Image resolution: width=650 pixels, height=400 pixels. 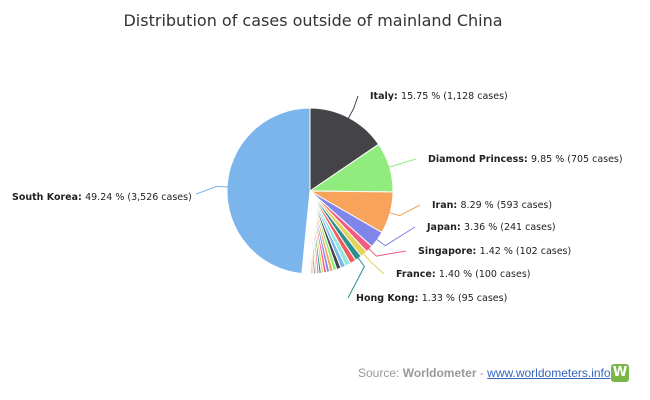 I want to click on connector-diamond-princess, so click(x=400, y=164).